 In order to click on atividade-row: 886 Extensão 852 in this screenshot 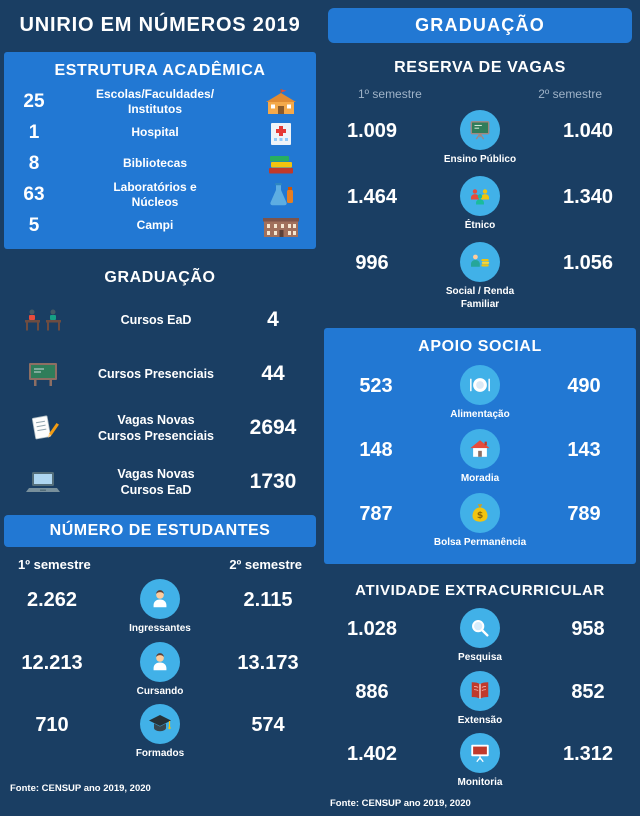, I will do `click(480, 699)`.